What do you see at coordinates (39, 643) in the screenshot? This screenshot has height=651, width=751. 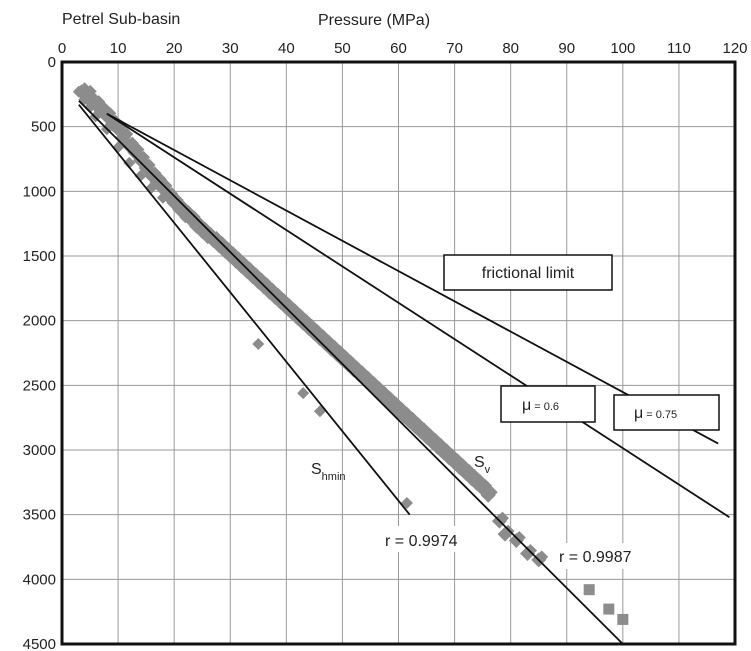 I see `y-tick-label: 4500` at bounding box center [39, 643].